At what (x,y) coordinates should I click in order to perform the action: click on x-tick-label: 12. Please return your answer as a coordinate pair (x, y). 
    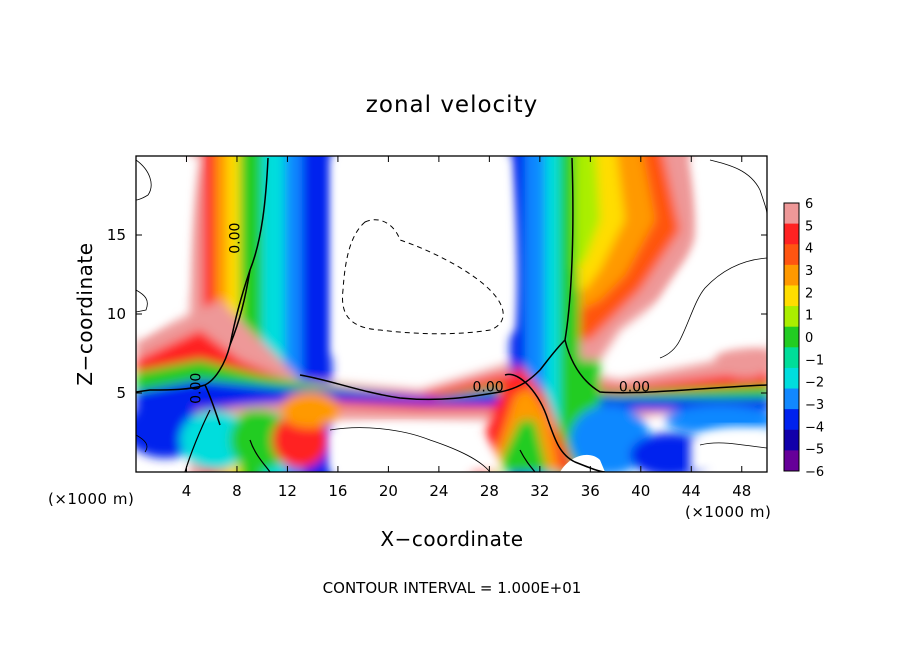
    Looking at the image, I should click on (287, 491).